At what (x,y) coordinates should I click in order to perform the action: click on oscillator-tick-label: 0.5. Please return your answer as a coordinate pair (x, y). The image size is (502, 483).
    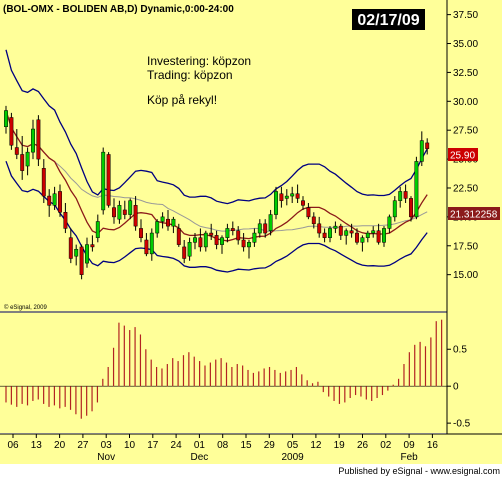
    Looking at the image, I should click on (460, 350).